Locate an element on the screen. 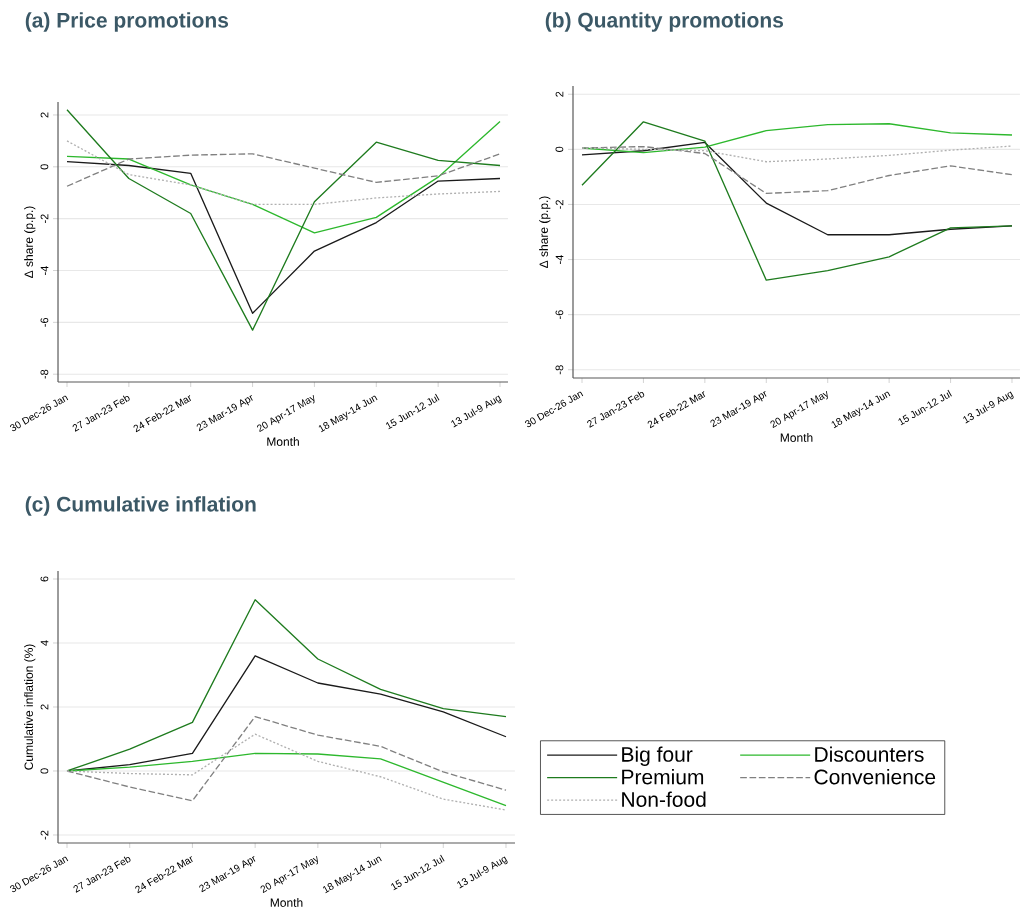  legend-label: Discounters is located at coordinates (869, 754).